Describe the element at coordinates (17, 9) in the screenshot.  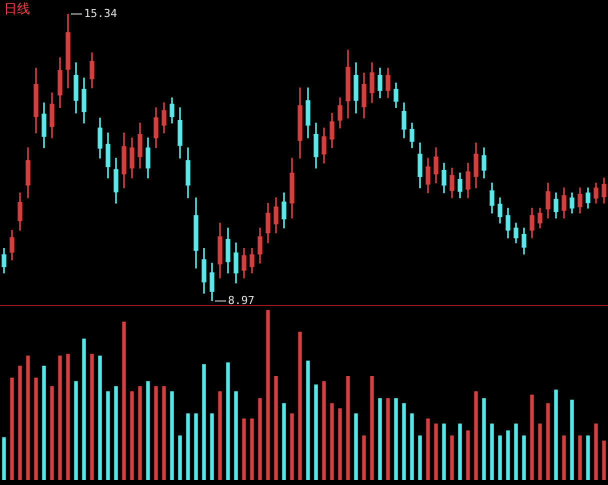
I see `chart-title: 日线` at that location.